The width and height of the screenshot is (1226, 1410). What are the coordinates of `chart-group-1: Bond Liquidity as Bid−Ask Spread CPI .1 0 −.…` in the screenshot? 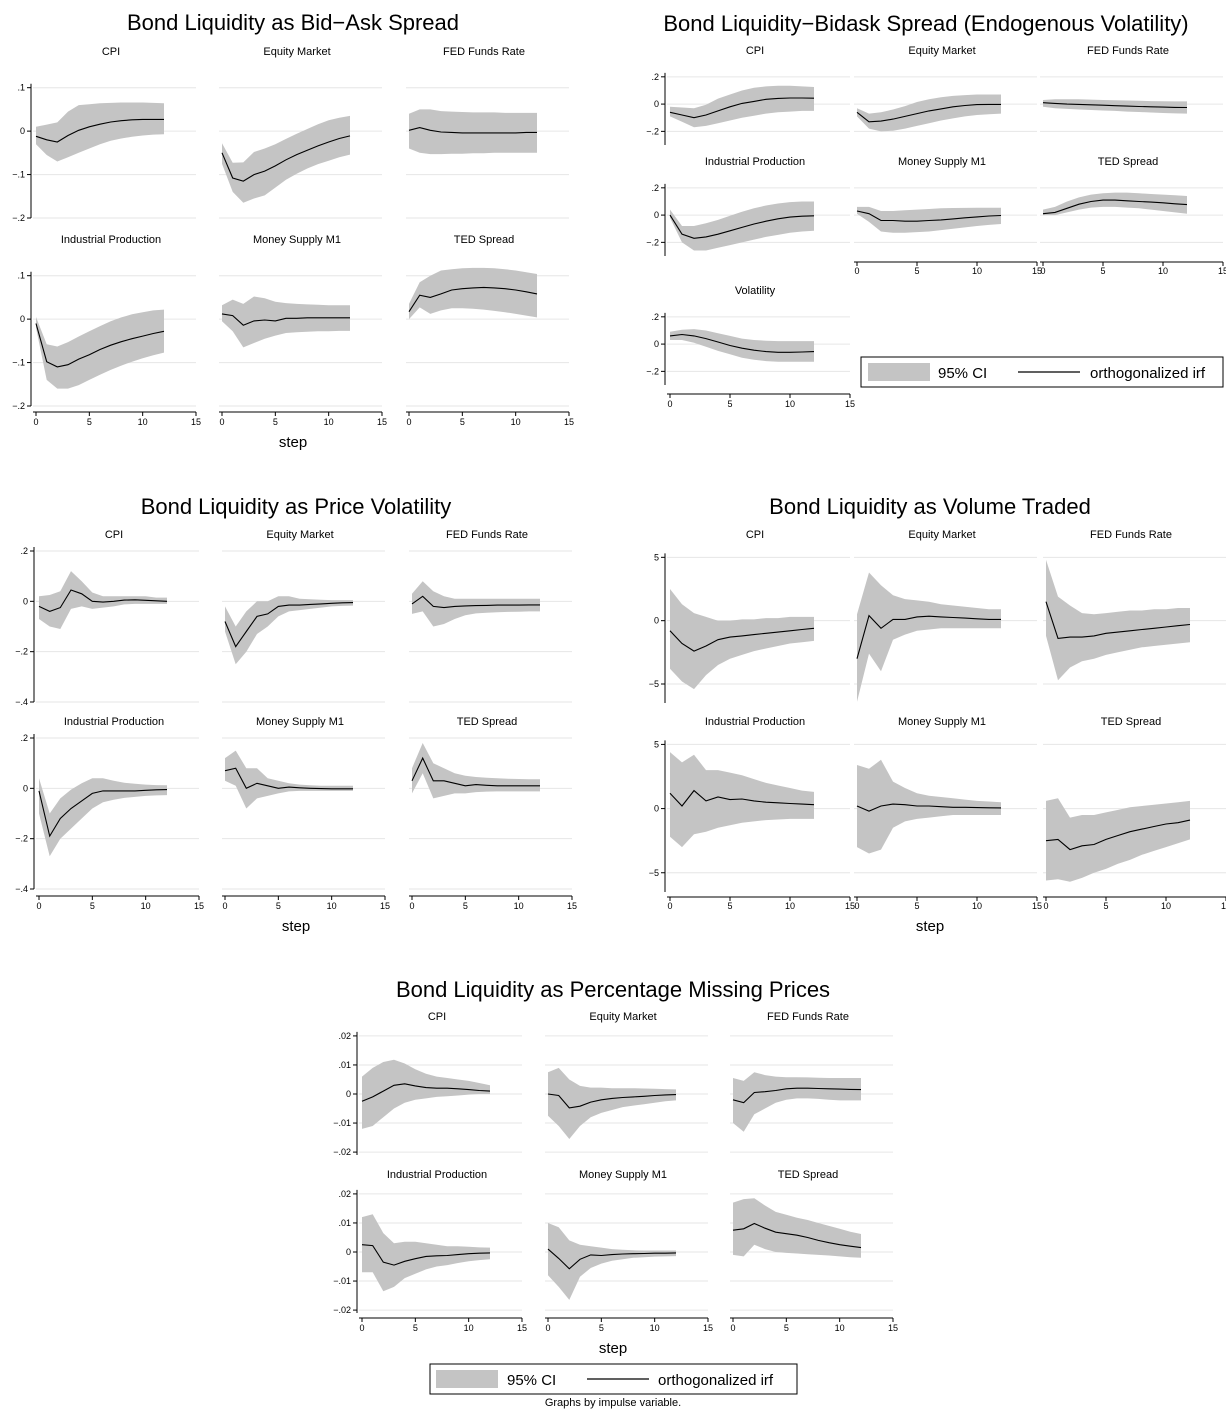 It's located at (293, 230).